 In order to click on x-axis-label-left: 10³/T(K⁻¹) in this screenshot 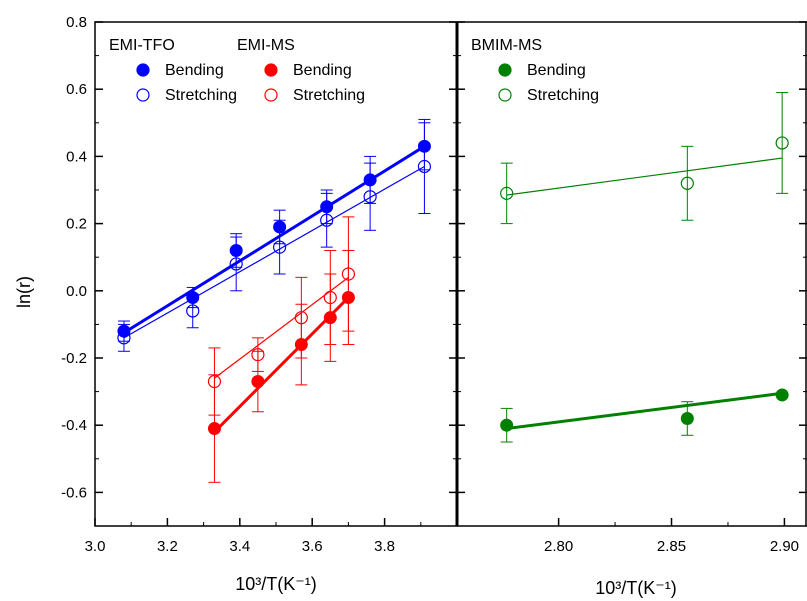, I will do `click(276, 584)`.